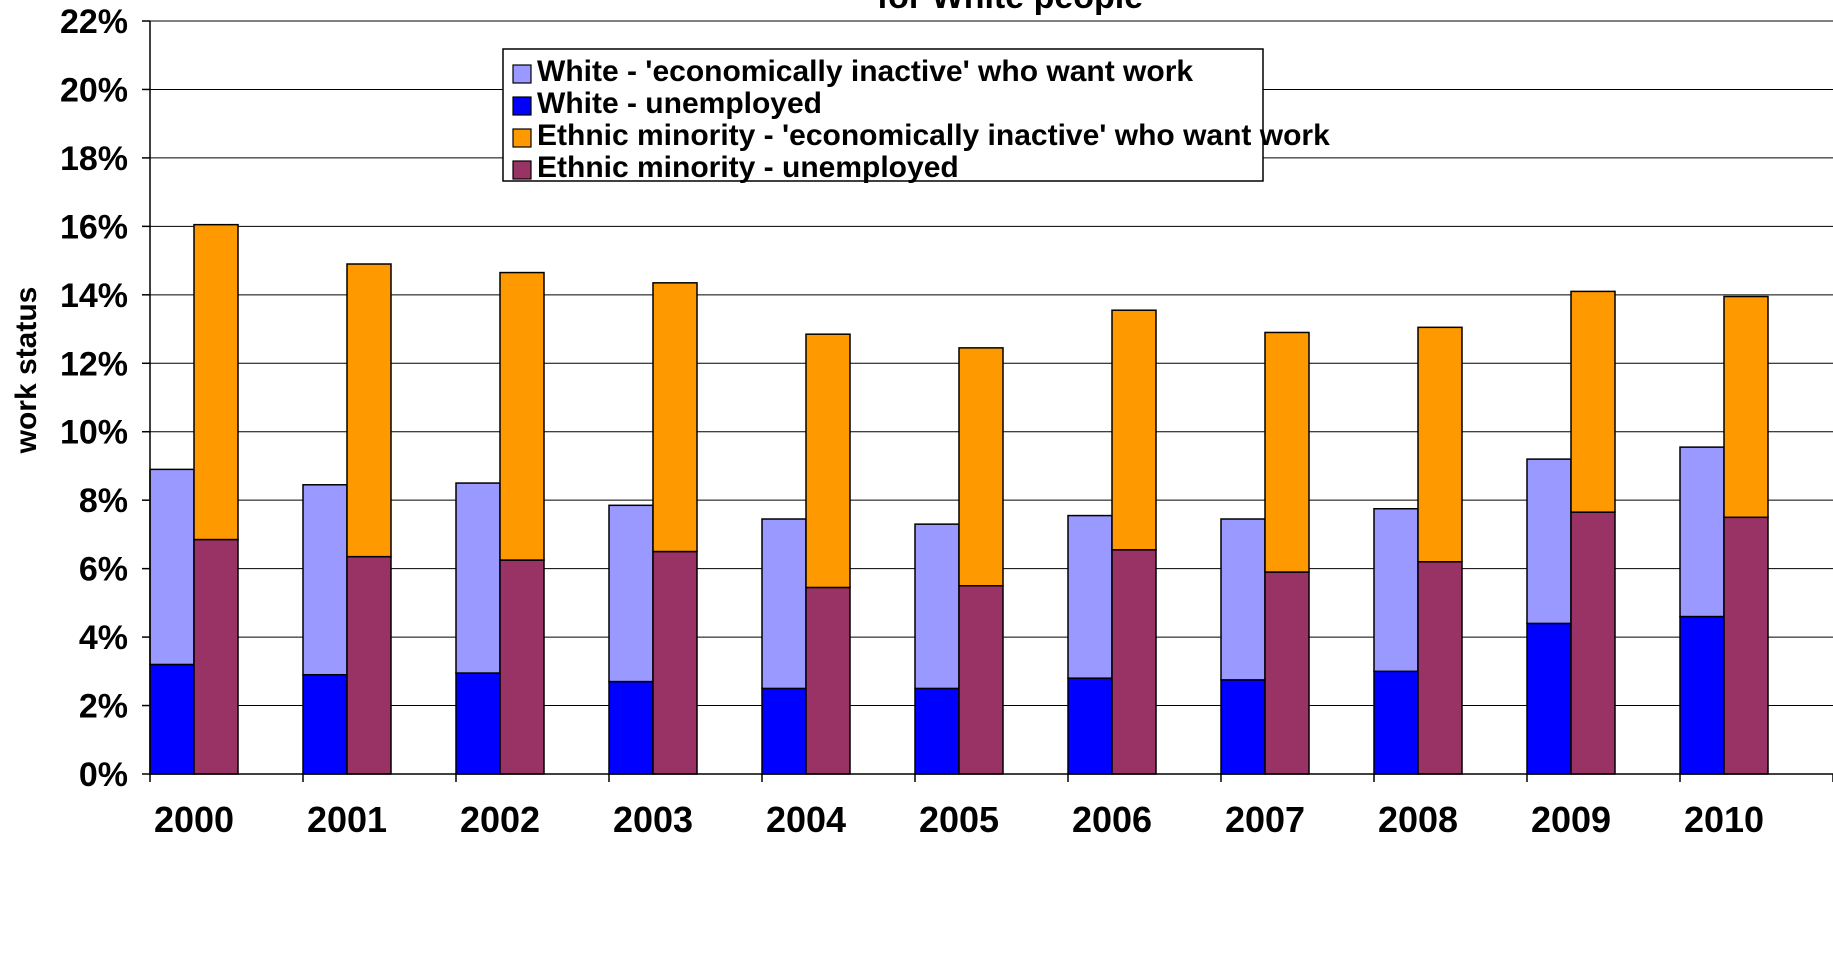 Image resolution: width=1833 pixels, height=971 pixels. Describe the element at coordinates (105, 398) in the screenshot. I see `y-axis-ticks: 0% 2% 4% 6% 8% 10% 12% 14% 16% 18% 20% 22%` at that location.